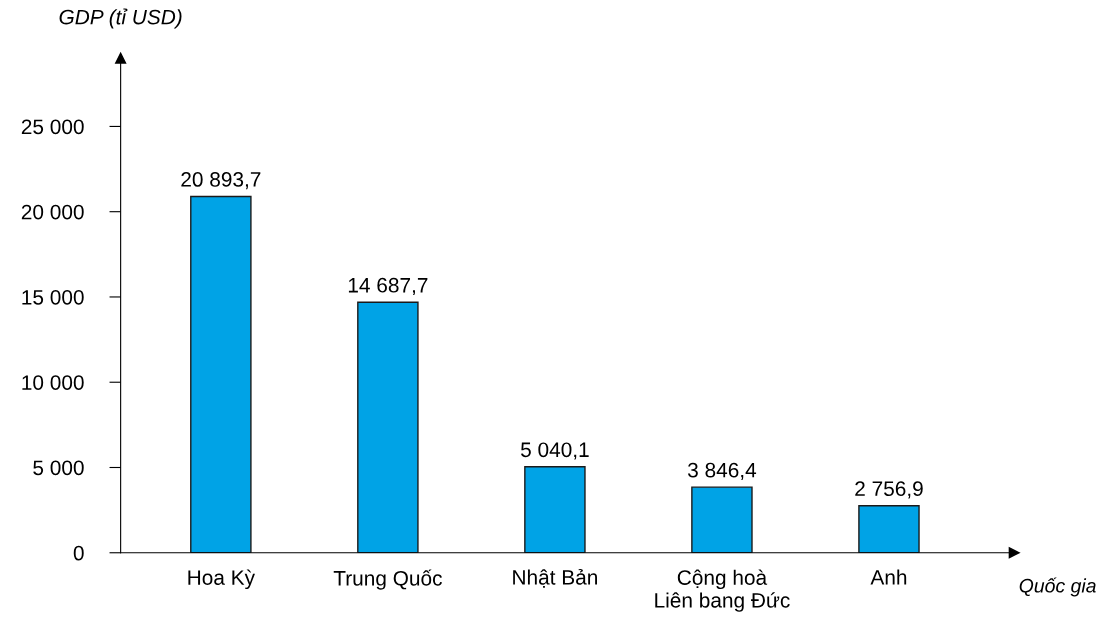 Image resolution: width=1117 pixels, height=626 pixels. I want to click on x-tick-label: Nhật Bản, so click(555, 578).